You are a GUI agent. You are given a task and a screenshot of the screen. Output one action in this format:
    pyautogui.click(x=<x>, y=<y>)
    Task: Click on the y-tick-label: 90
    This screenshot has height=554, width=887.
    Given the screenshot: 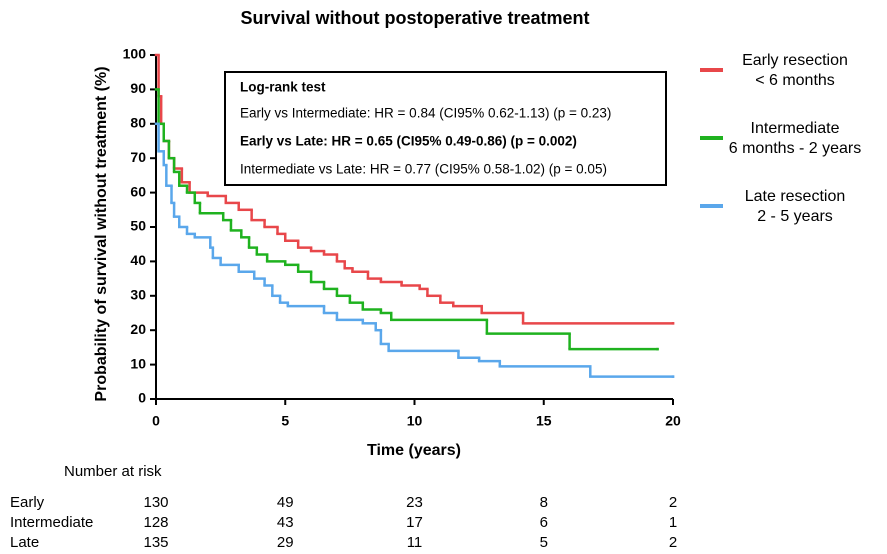 What is the action you would take?
    pyautogui.click(x=138, y=88)
    